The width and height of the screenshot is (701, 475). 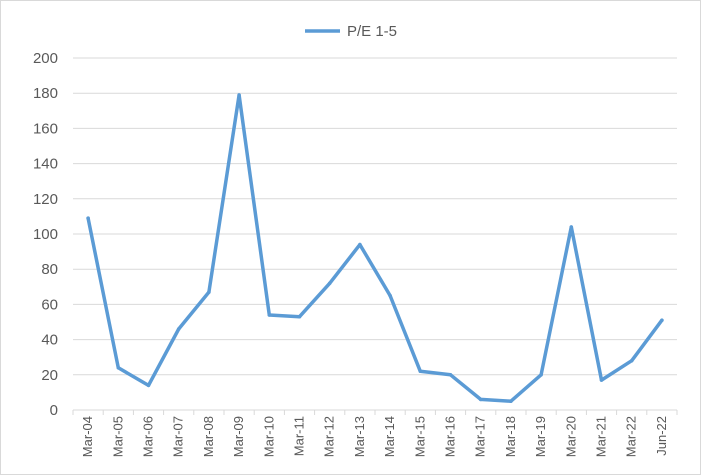 I want to click on x-tick-label: Mar-08, so click(x=208, y=436).